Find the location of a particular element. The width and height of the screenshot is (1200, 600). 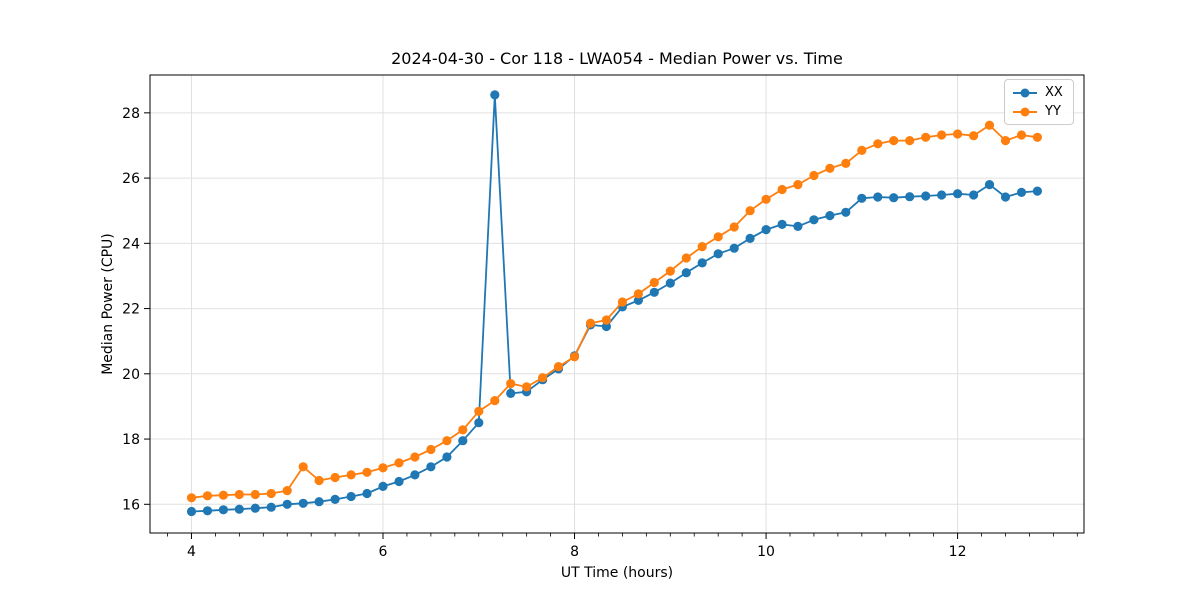

xx-marker-icon is located at coordinates (1025, 92).